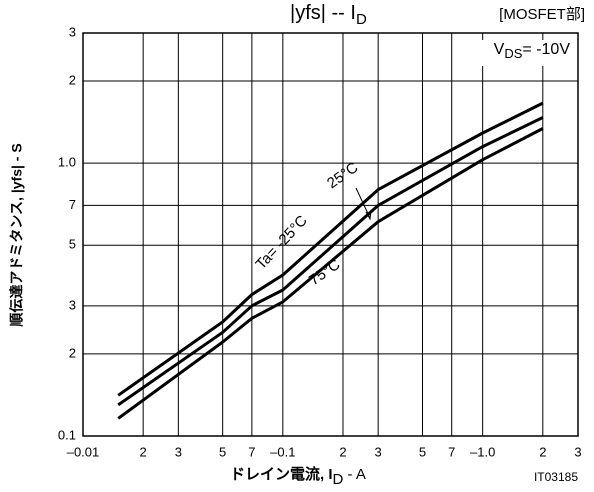  What do you see at coordinates (72, 244) in the screenshot?
I see `y-tick-label: 5` at bounding box center [72, 244].